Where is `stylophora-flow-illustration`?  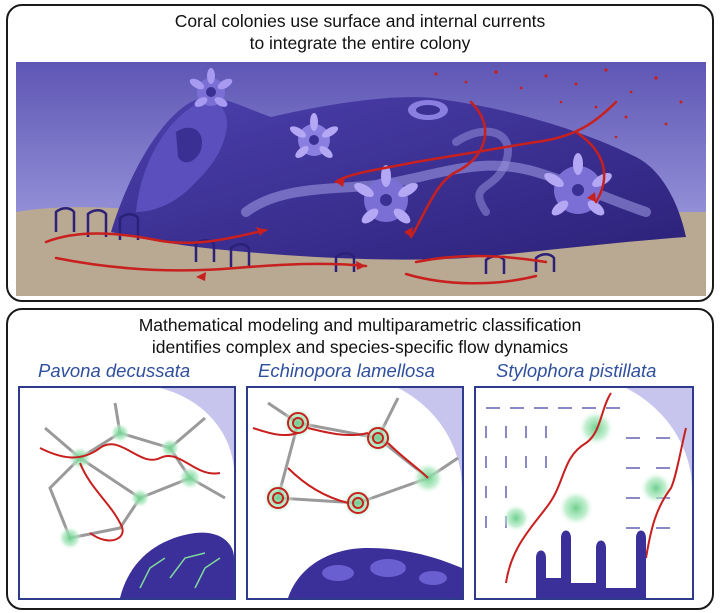 stylophora-flow-illustration is located at coordinates (584, 493).